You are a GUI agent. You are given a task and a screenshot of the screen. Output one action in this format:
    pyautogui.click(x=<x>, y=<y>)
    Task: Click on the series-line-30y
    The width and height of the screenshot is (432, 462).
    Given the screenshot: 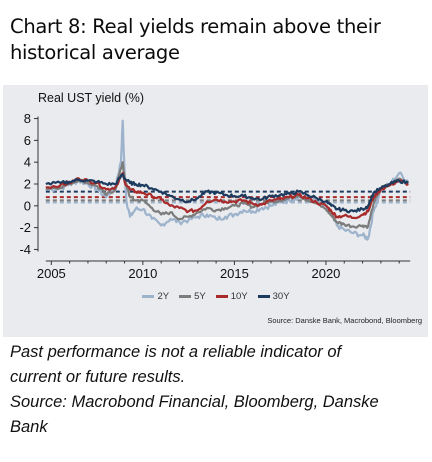 What is the action you would take?
    pyautogui.click(x=227, y=193)
    